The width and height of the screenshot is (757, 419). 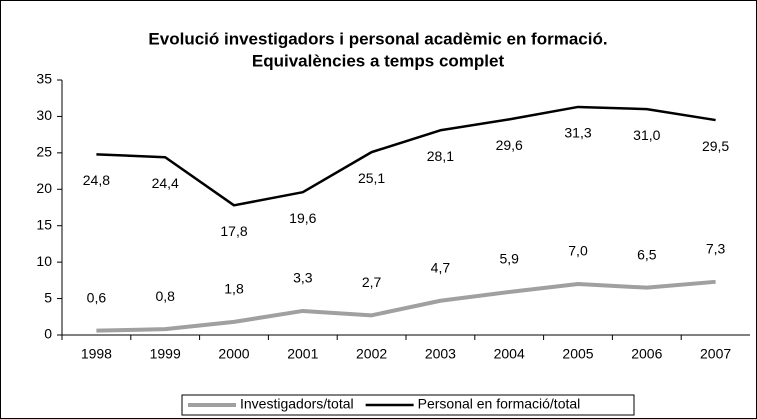 What do you see at coordinates (715, 146) in the screenshot?
I see `data-label: 29,5` at bounding box center [715, 146].